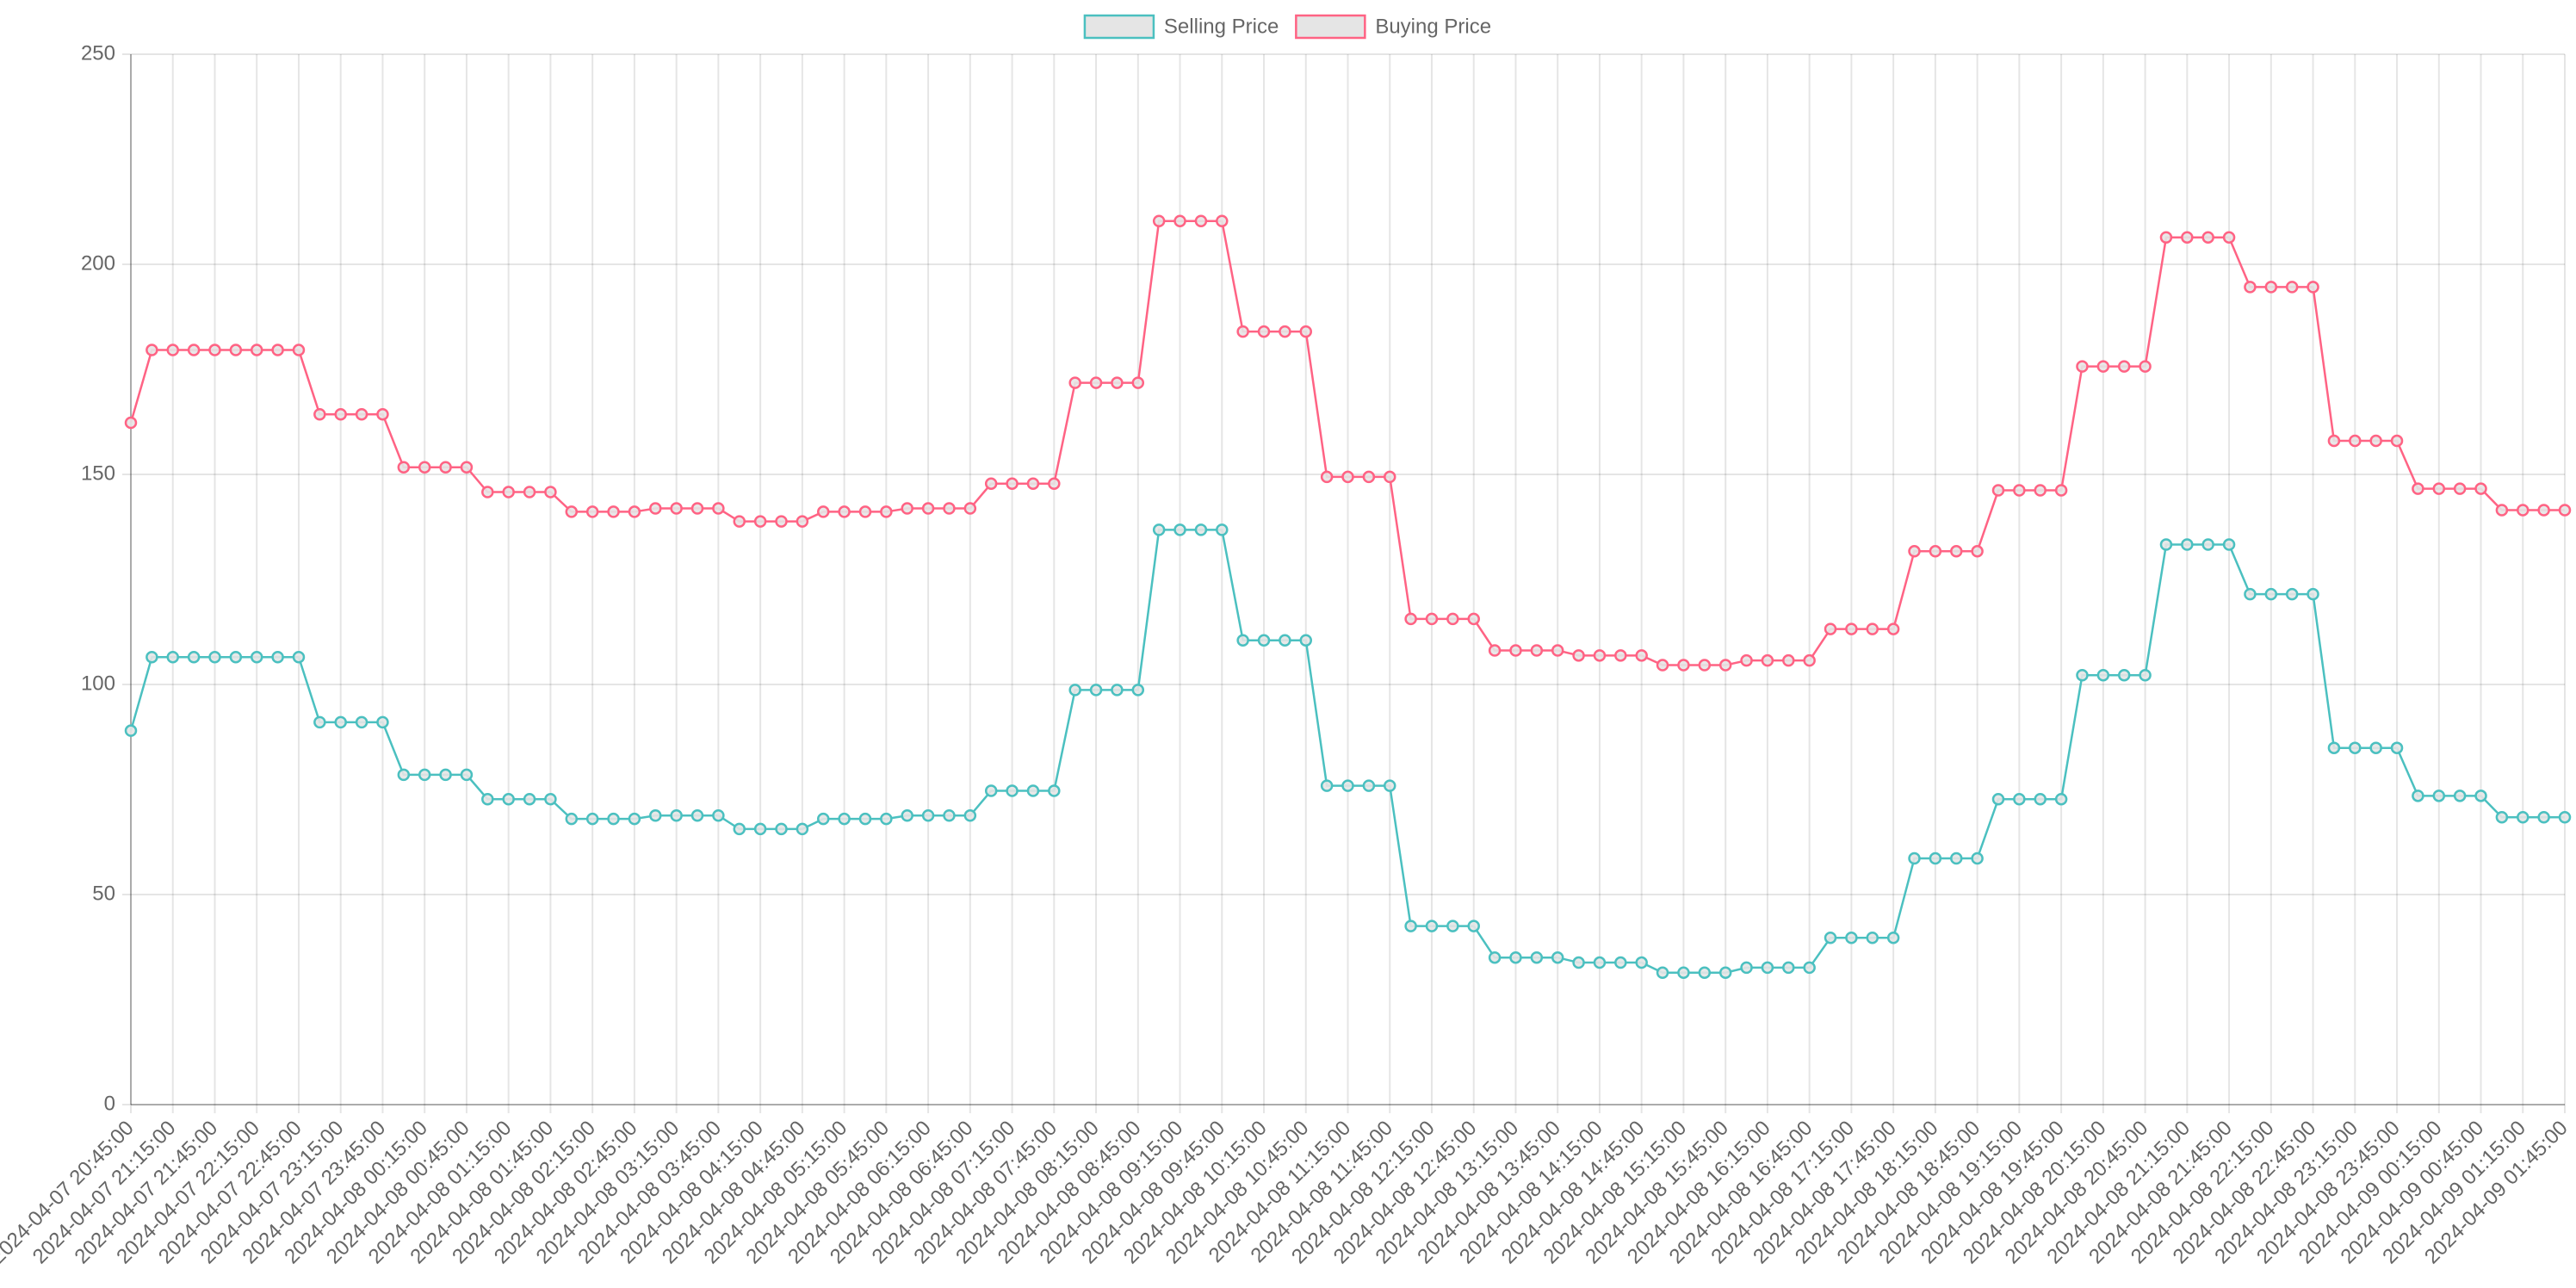 This screenshot has width=2576, height=1288. Describe the element at coordinates (1221, 26) in the screenshot. I see `legend-label: Selling Price` at that location.